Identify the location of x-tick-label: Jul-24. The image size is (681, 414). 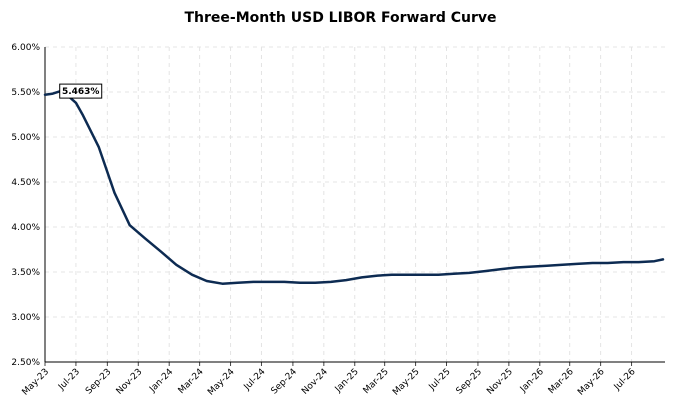
(255, 380).